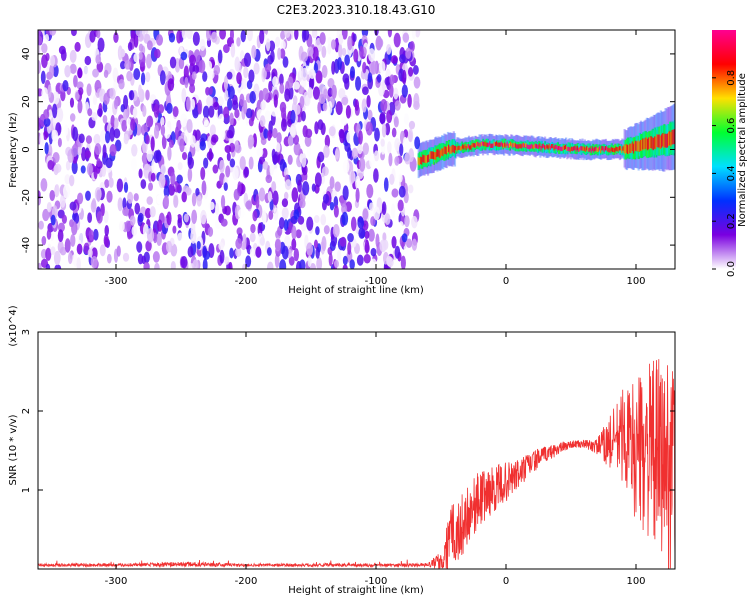 The width and height of the screenshot is (750, 600). What do you see at coordinates (246, 281) in the screenshot?
I see `x-tick-label: -200` at bounding box center [246, 281].